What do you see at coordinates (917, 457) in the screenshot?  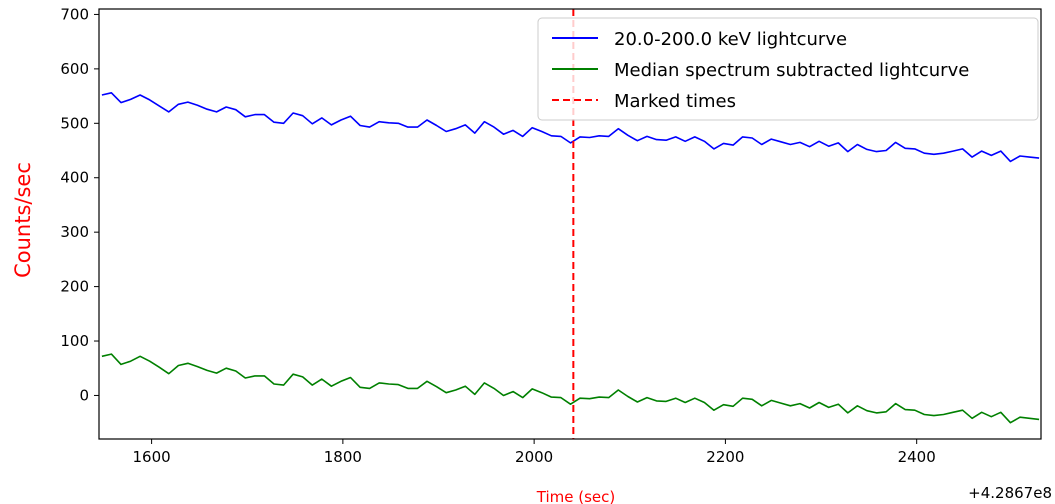 I see `x-tick-label: 2400` at bounding box center [917, 457].